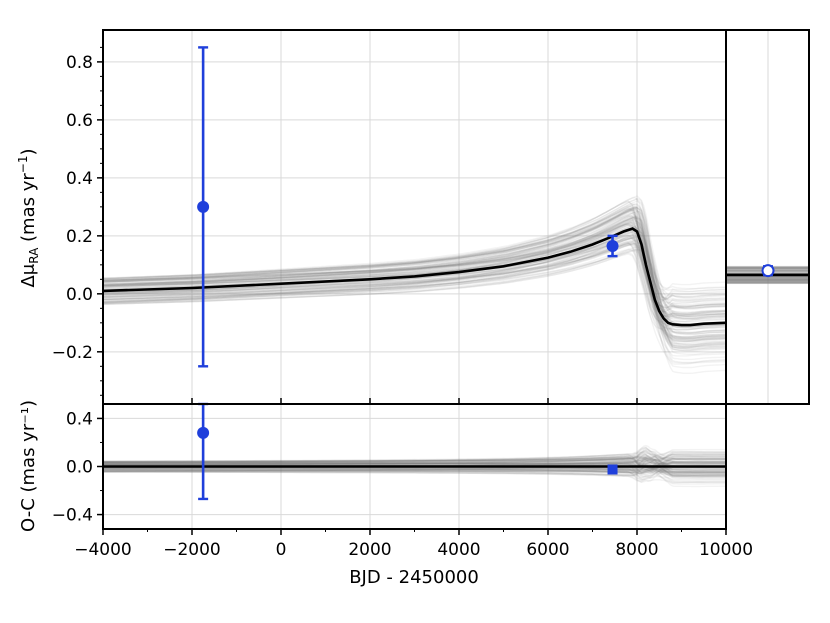 Image resolution: width=830 pixels, height=623 pixels. I want to click on inset-data-point, so click(768, 271).